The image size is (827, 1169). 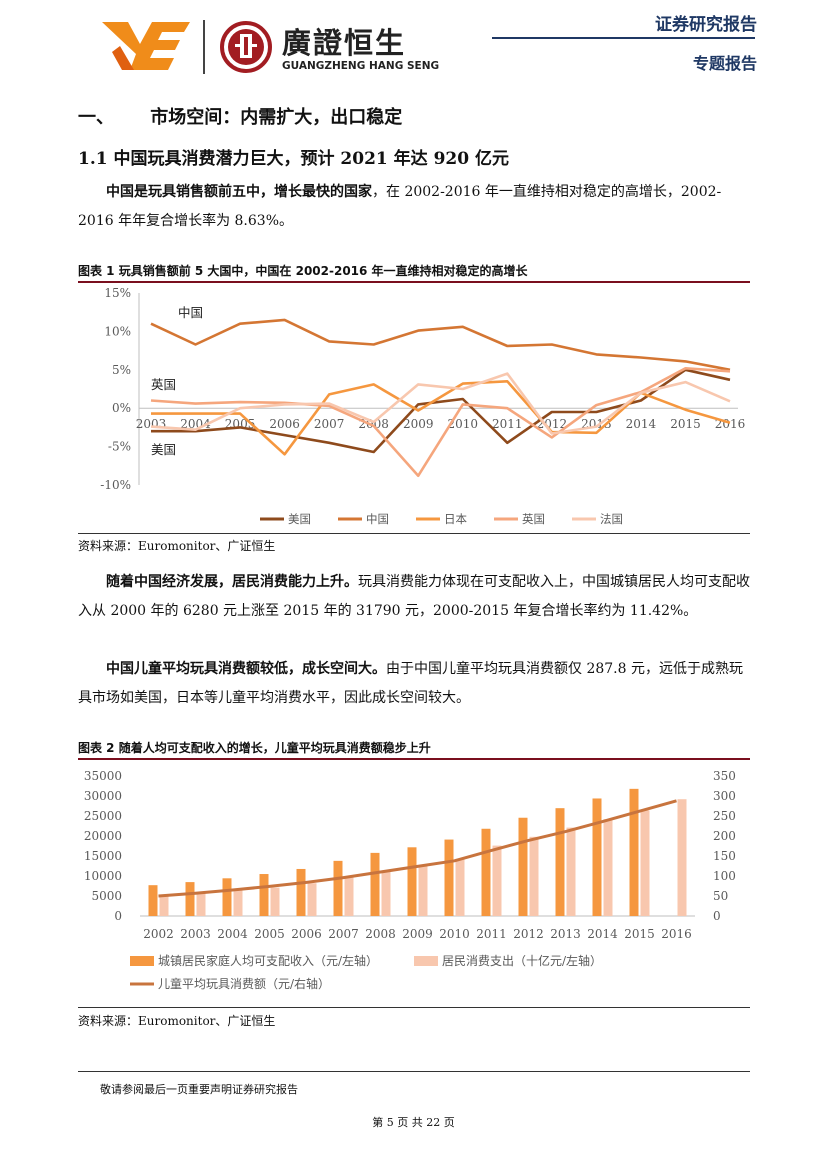 What do you see at coordinates (720, 896) in the screenshot?
I see `y-right-tick-label: 50` at bounding box center [720, 896].